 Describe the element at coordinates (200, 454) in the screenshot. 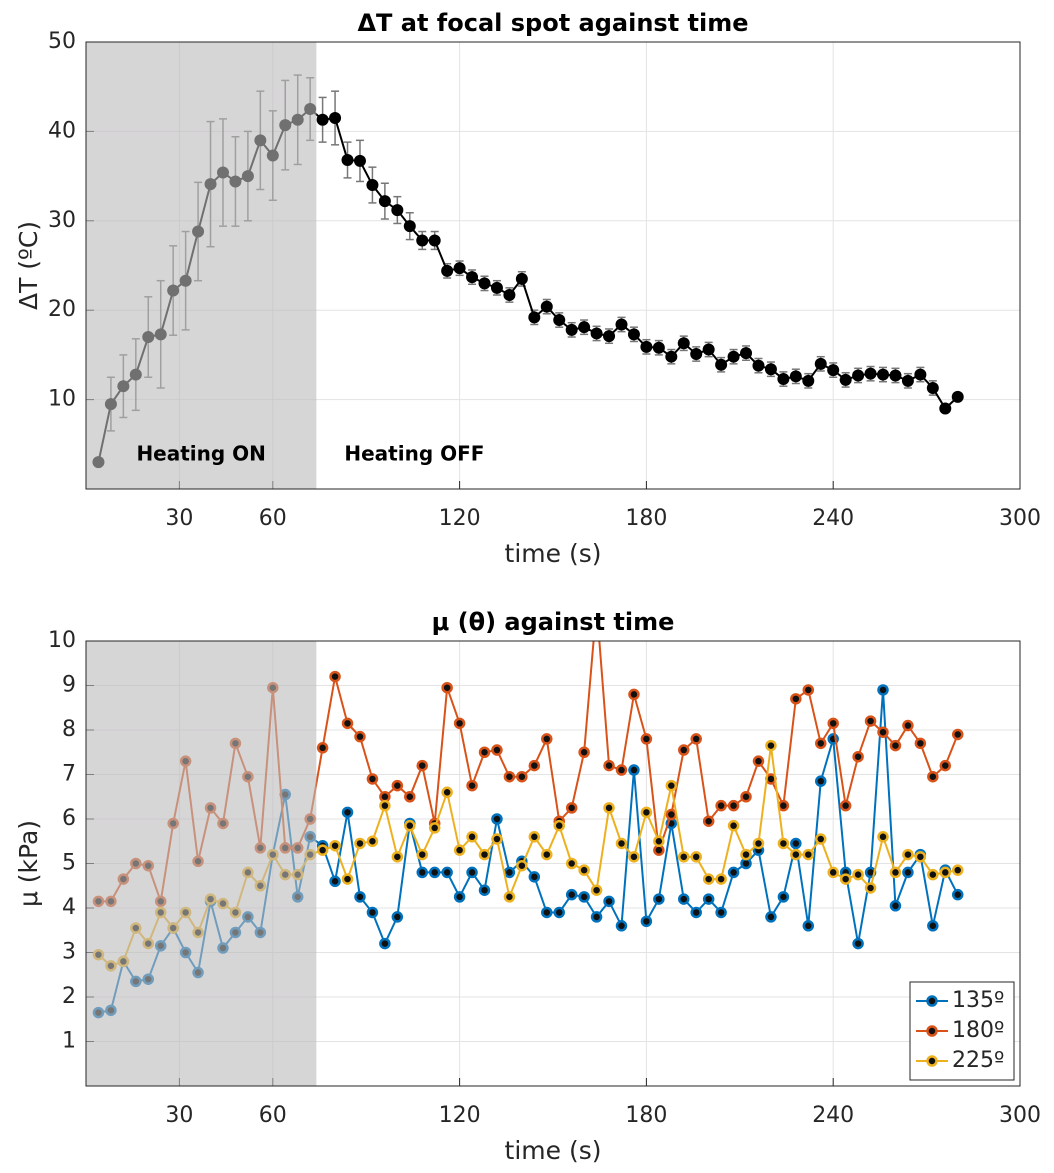

I see `annotation: Heating ON` at that location.